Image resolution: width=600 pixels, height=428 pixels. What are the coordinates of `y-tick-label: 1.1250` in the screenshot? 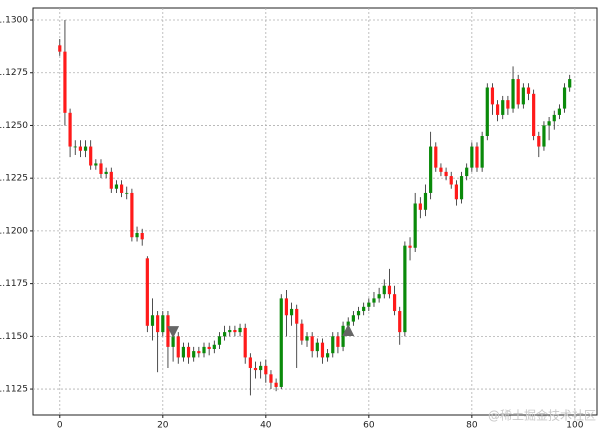 It's located at (14, 126).